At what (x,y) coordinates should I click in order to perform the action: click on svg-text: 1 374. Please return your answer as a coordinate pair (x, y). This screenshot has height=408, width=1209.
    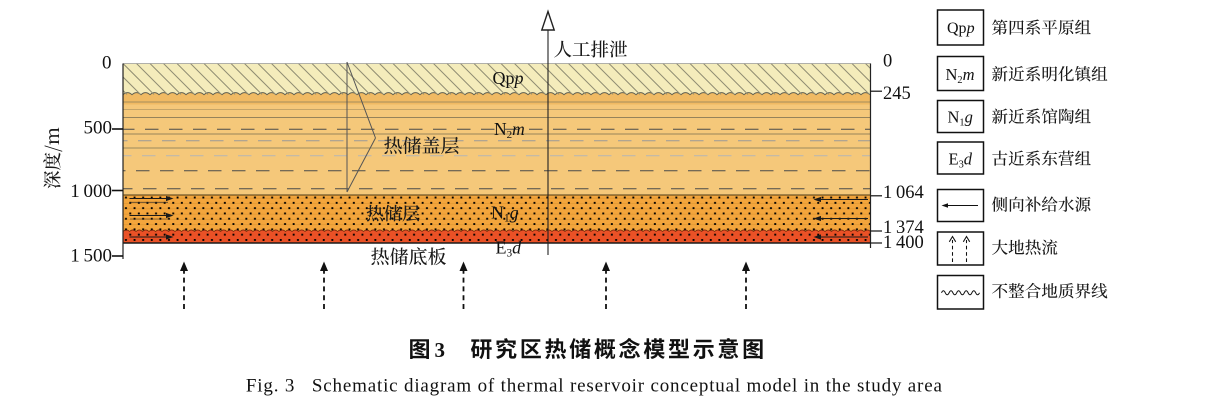
    Looking at the image, I should click on (903, 228).